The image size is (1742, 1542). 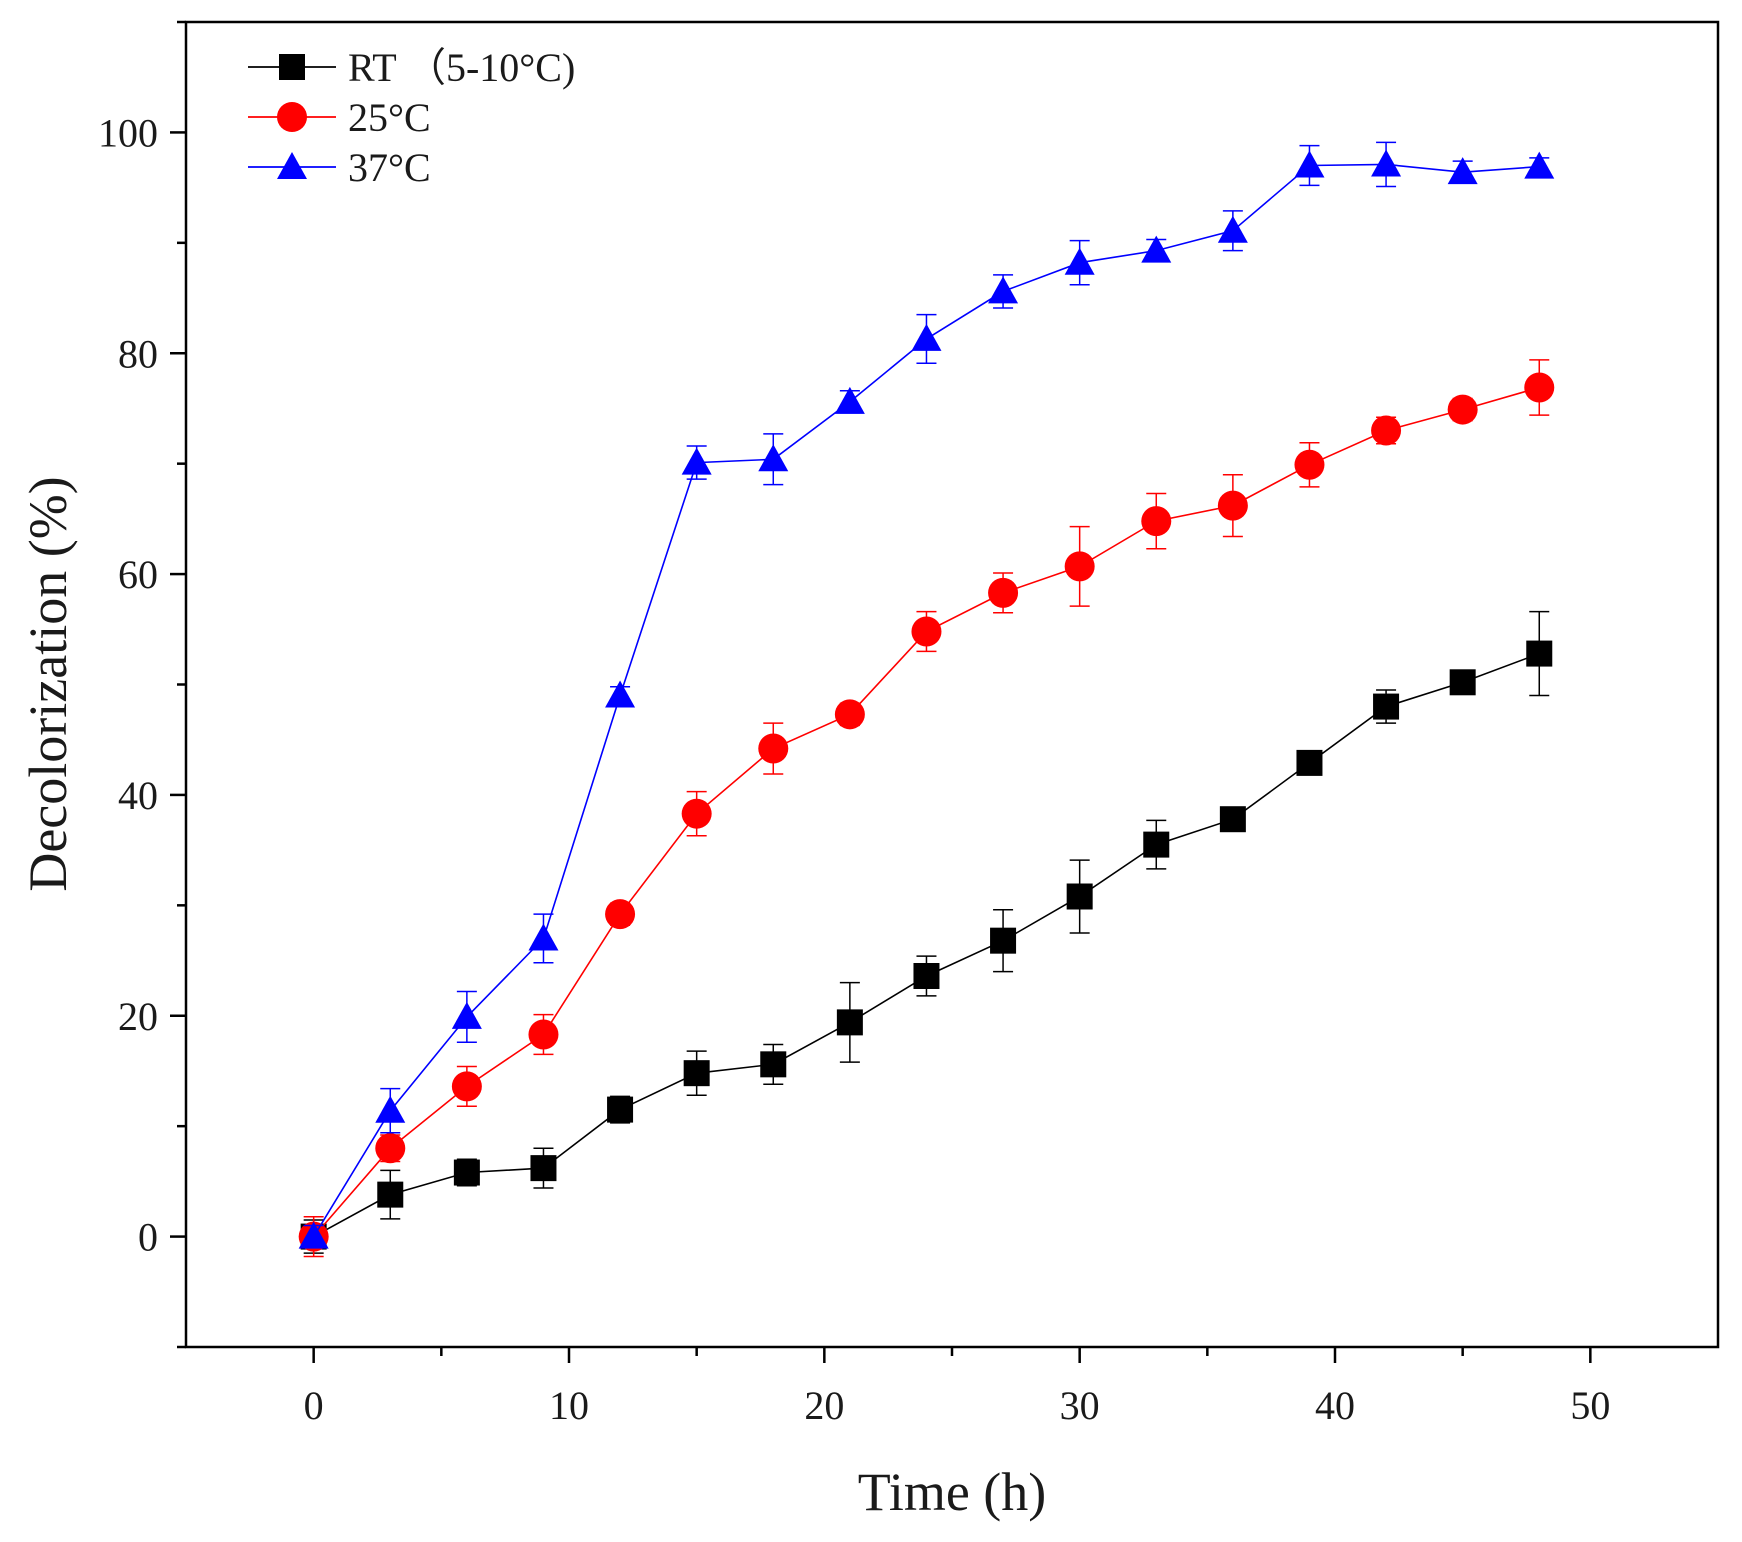 What do you see at coordinates (1590, 1405) in the screenshot?
I see `x-tick-label: 50` at bounding box center [1590, 1405].